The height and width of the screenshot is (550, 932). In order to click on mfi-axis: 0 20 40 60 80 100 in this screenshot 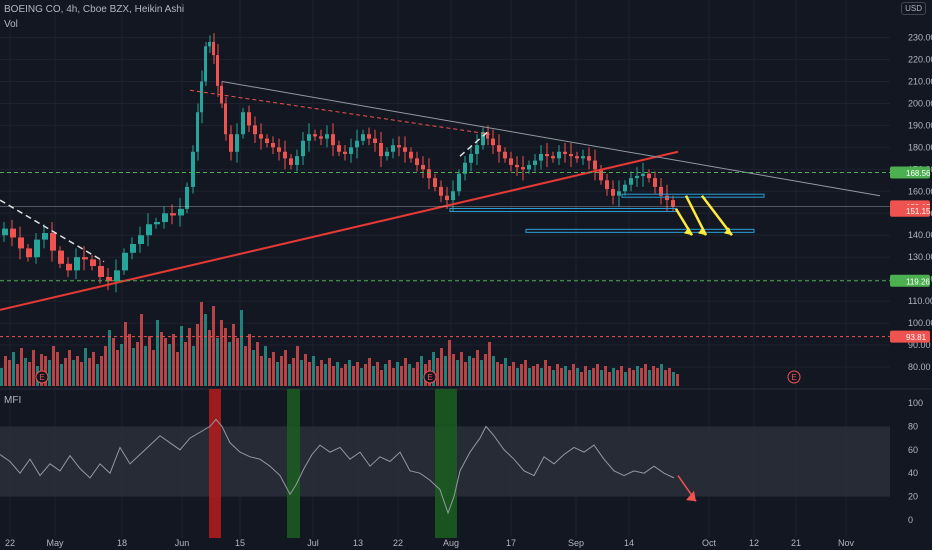, I will do `click(915, 461)`.